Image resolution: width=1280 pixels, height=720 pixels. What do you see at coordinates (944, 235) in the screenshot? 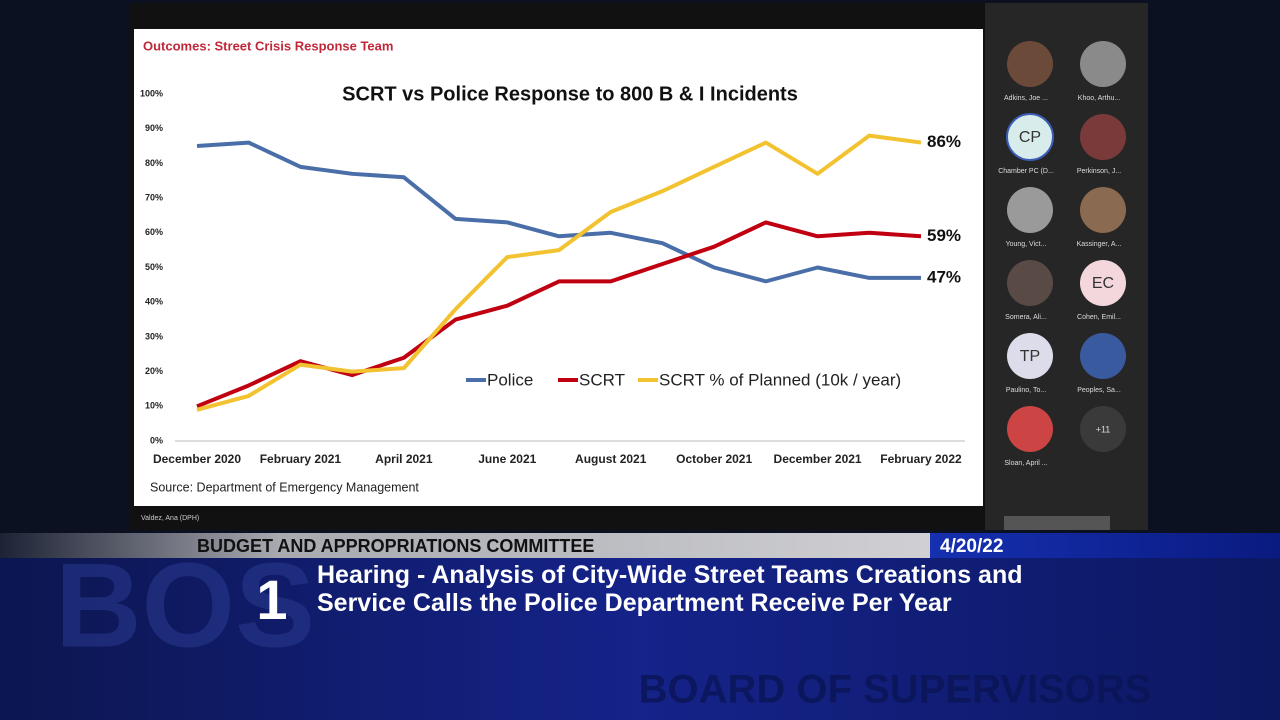
I see `end-label: 59%` at bounding box center [944, 235].